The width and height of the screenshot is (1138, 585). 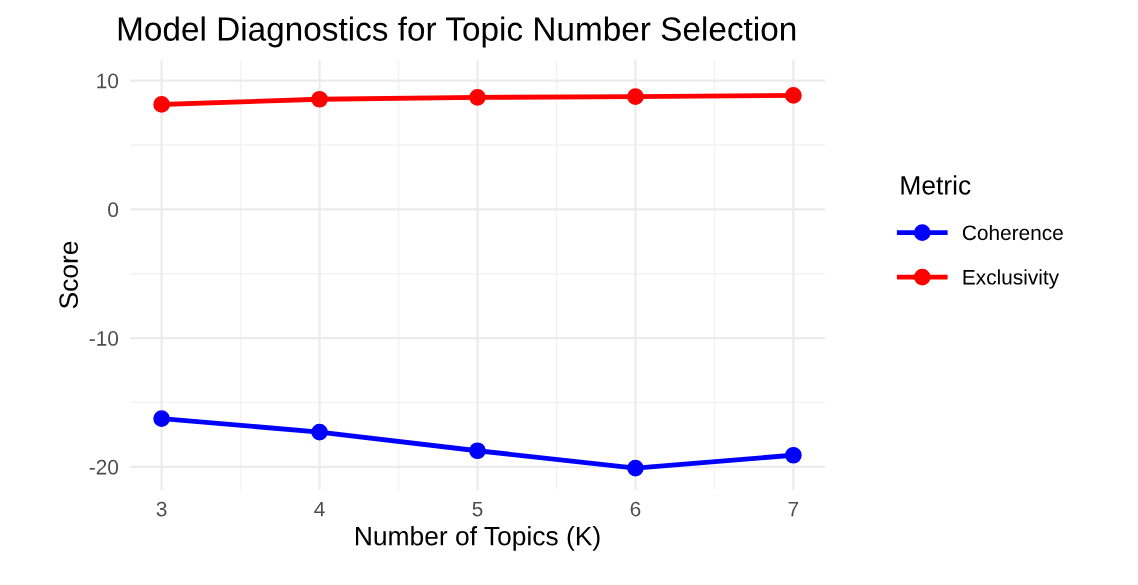 I want to click on legend-label: Exclusivity, so click(x=1011, y=279).